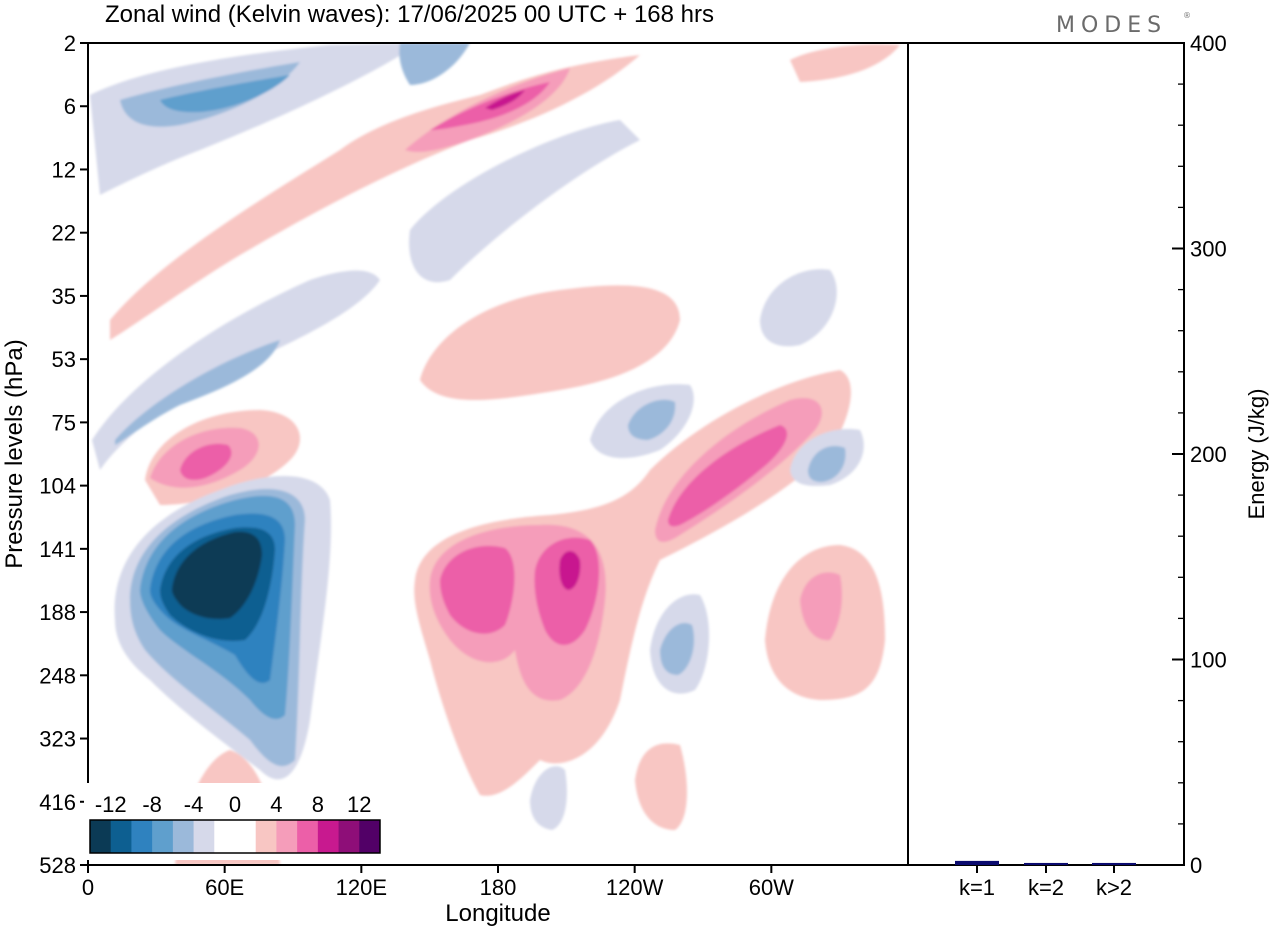 This screenshot has height=930, width=1280. Describe the element at coordinates (1208, 454) in the screenshot. I see `energy-tick-label: 200` at that location.